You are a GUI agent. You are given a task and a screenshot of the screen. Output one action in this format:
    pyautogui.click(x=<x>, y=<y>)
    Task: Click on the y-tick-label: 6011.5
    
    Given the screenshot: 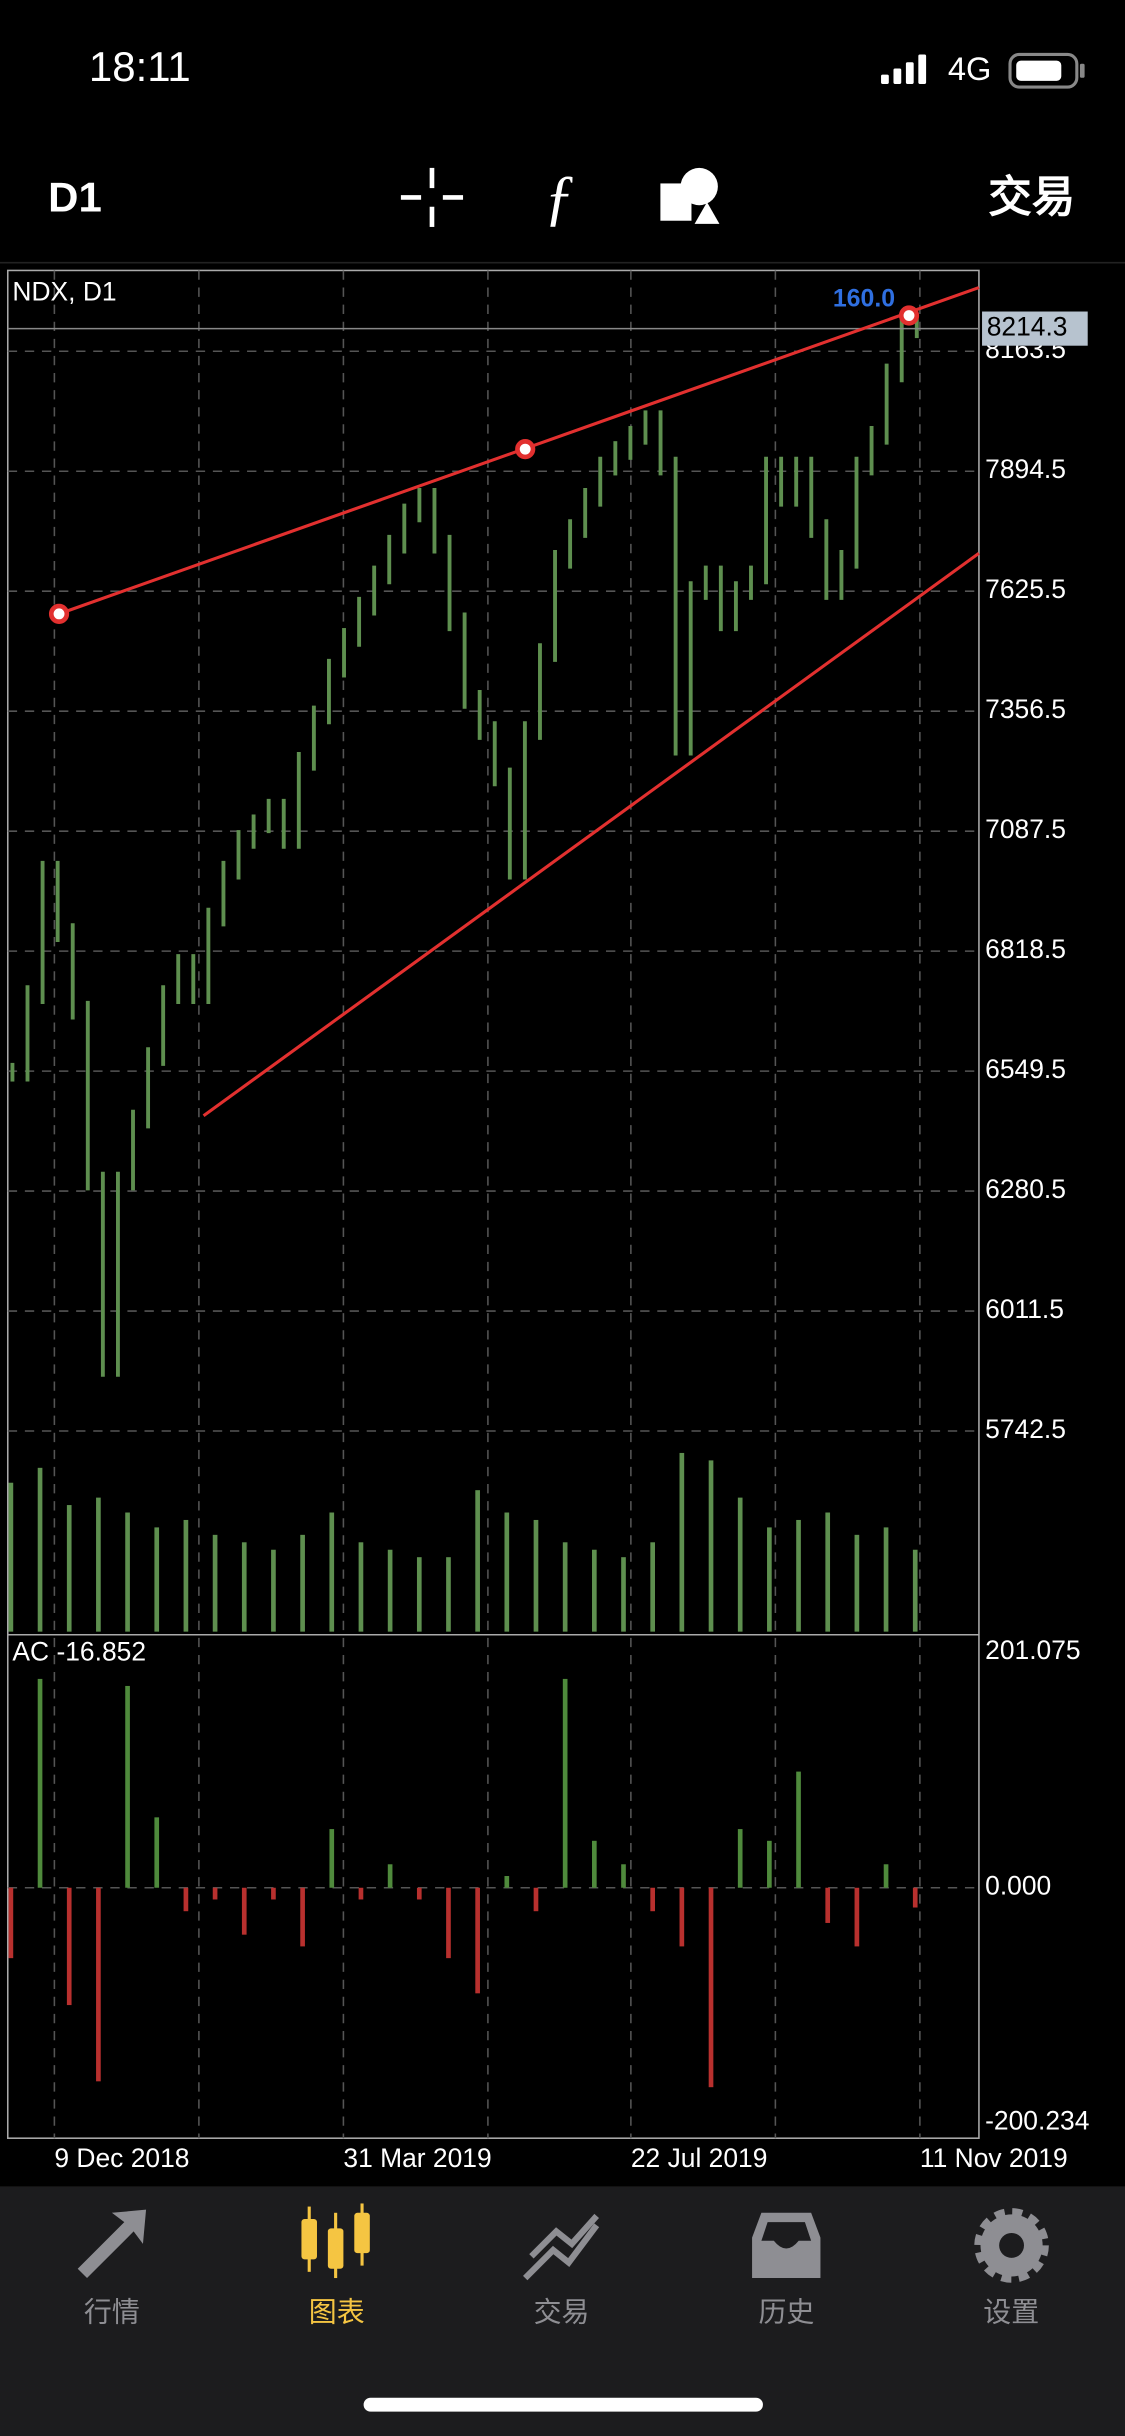 What is the action you would take?
    pyautogui.click(x=1024, y=1309)
    